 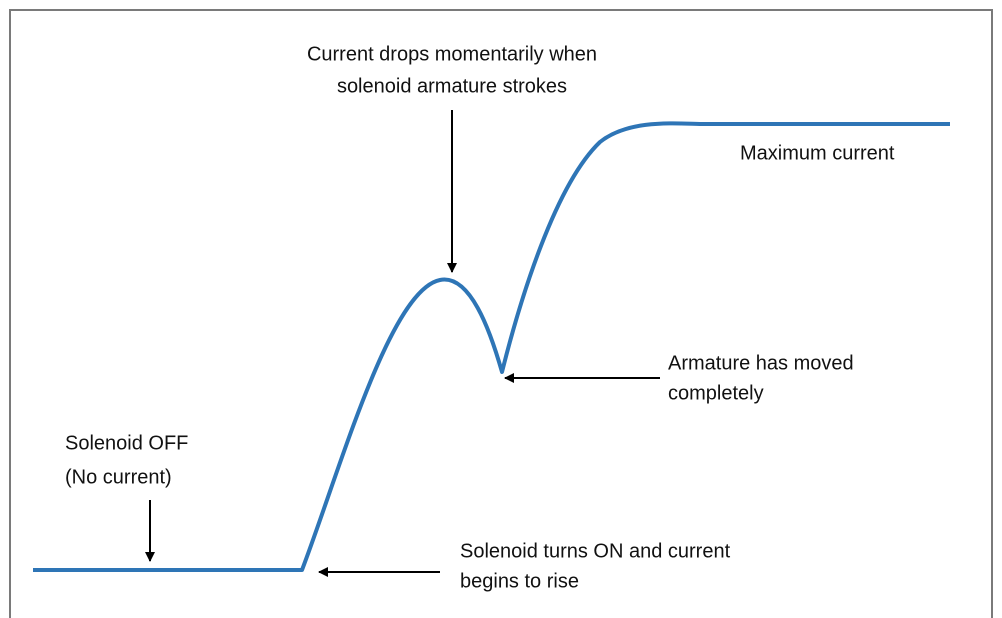 What do you see at coordinates (716, 393) in the screenshot?
I see `annotation: completely` at bounding box center [716, 393].